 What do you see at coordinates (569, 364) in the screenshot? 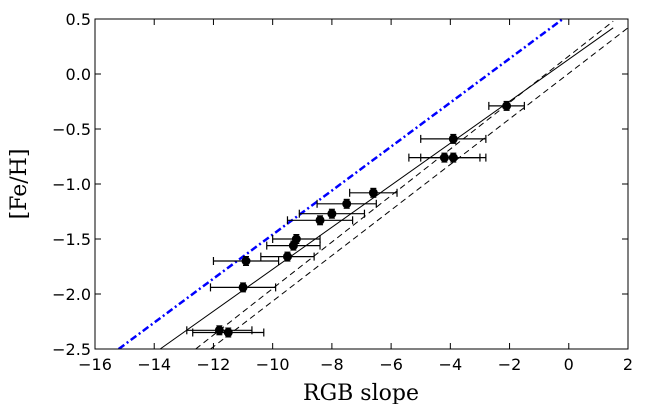
I see `x-tick-label: 0` at bounding box center [569, 364].